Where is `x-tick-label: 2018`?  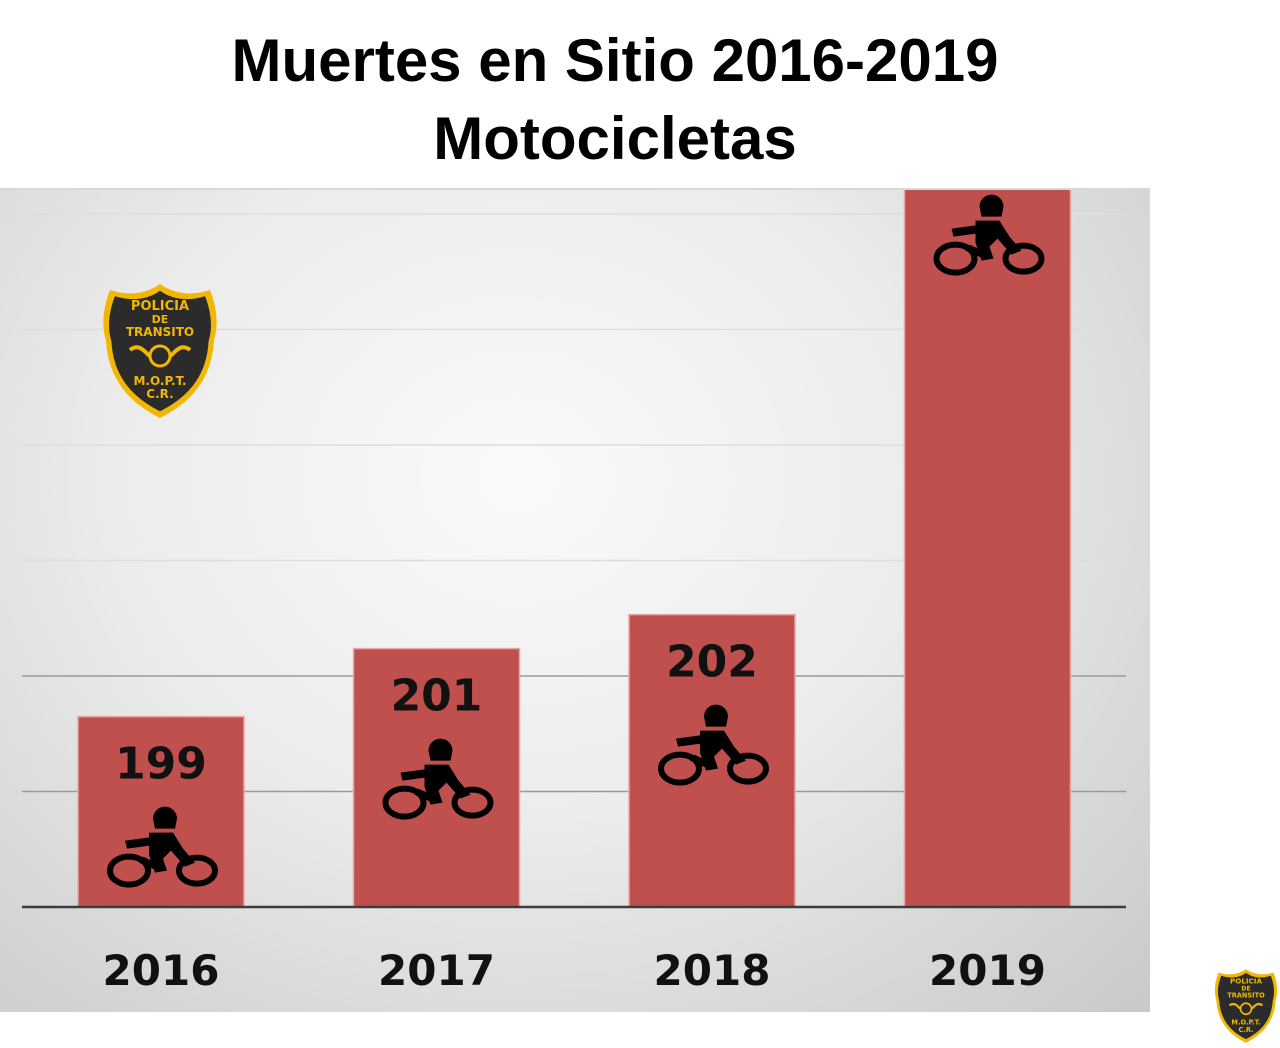
x-tick-label: 2018 is located at coordinates (712, 970).